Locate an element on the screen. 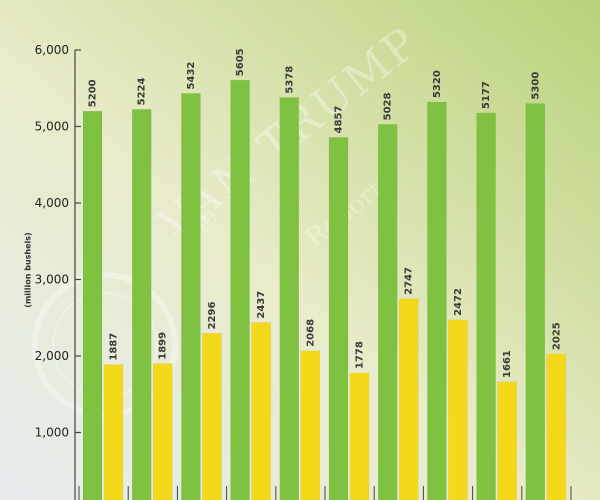 This screenshot has height=500, width=600. bar-value-label: 5200 is located at coordinates (93, 93).